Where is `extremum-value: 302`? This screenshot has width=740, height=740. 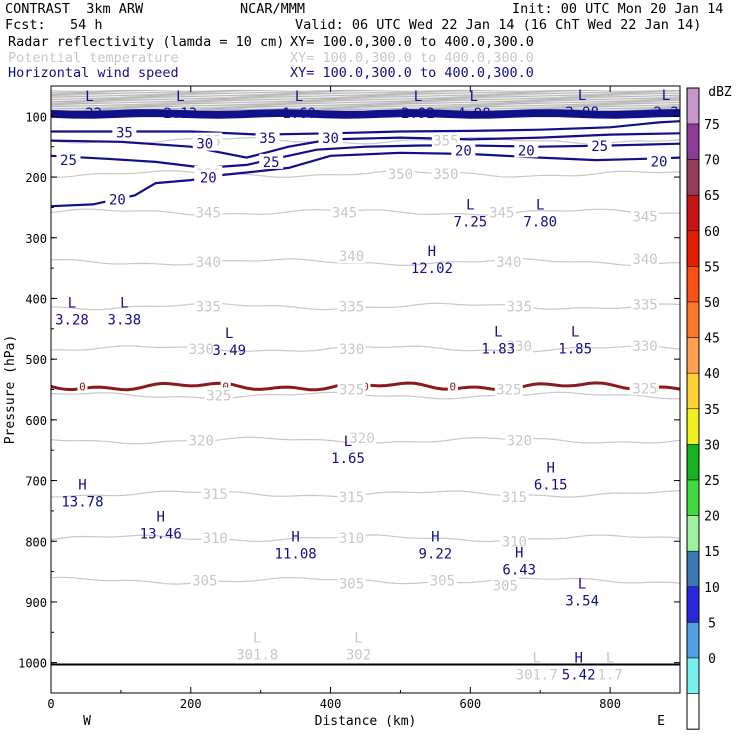
extremum-value: 302 is located at coordinates (358, 656).